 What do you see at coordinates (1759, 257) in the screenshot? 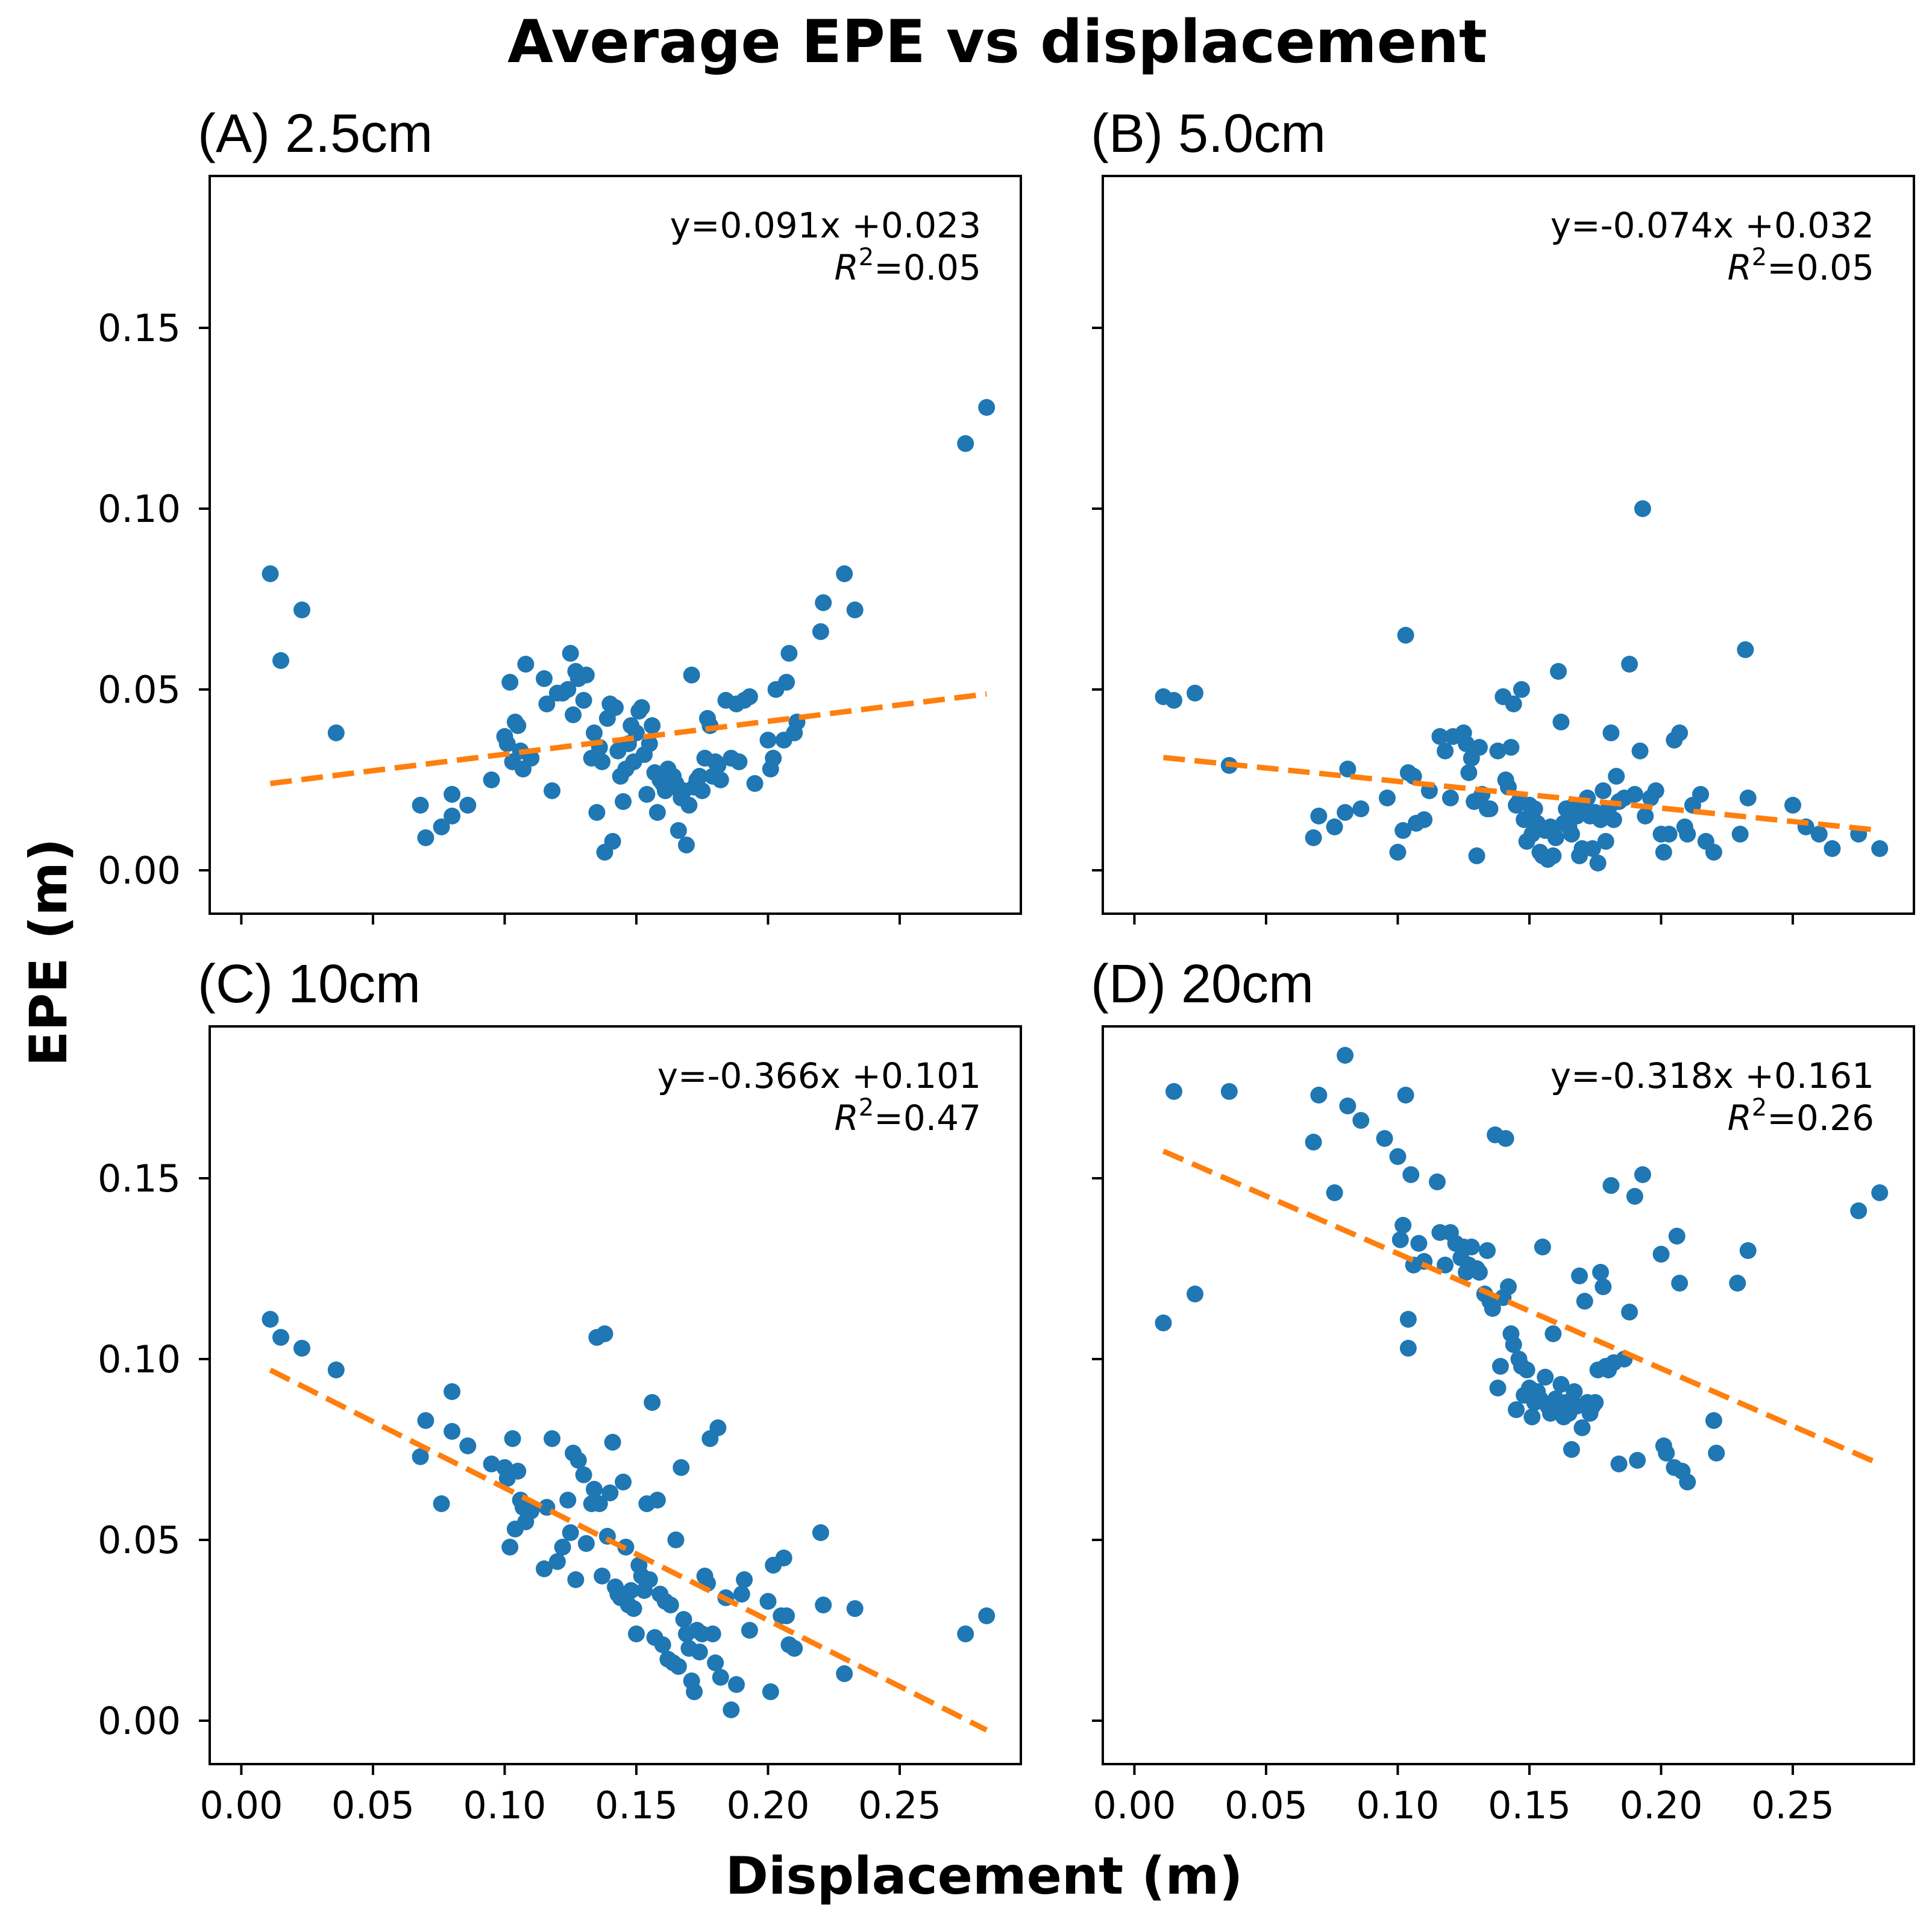
I see `r-squared-exponent: 2` at bounding box center [1759, 257].